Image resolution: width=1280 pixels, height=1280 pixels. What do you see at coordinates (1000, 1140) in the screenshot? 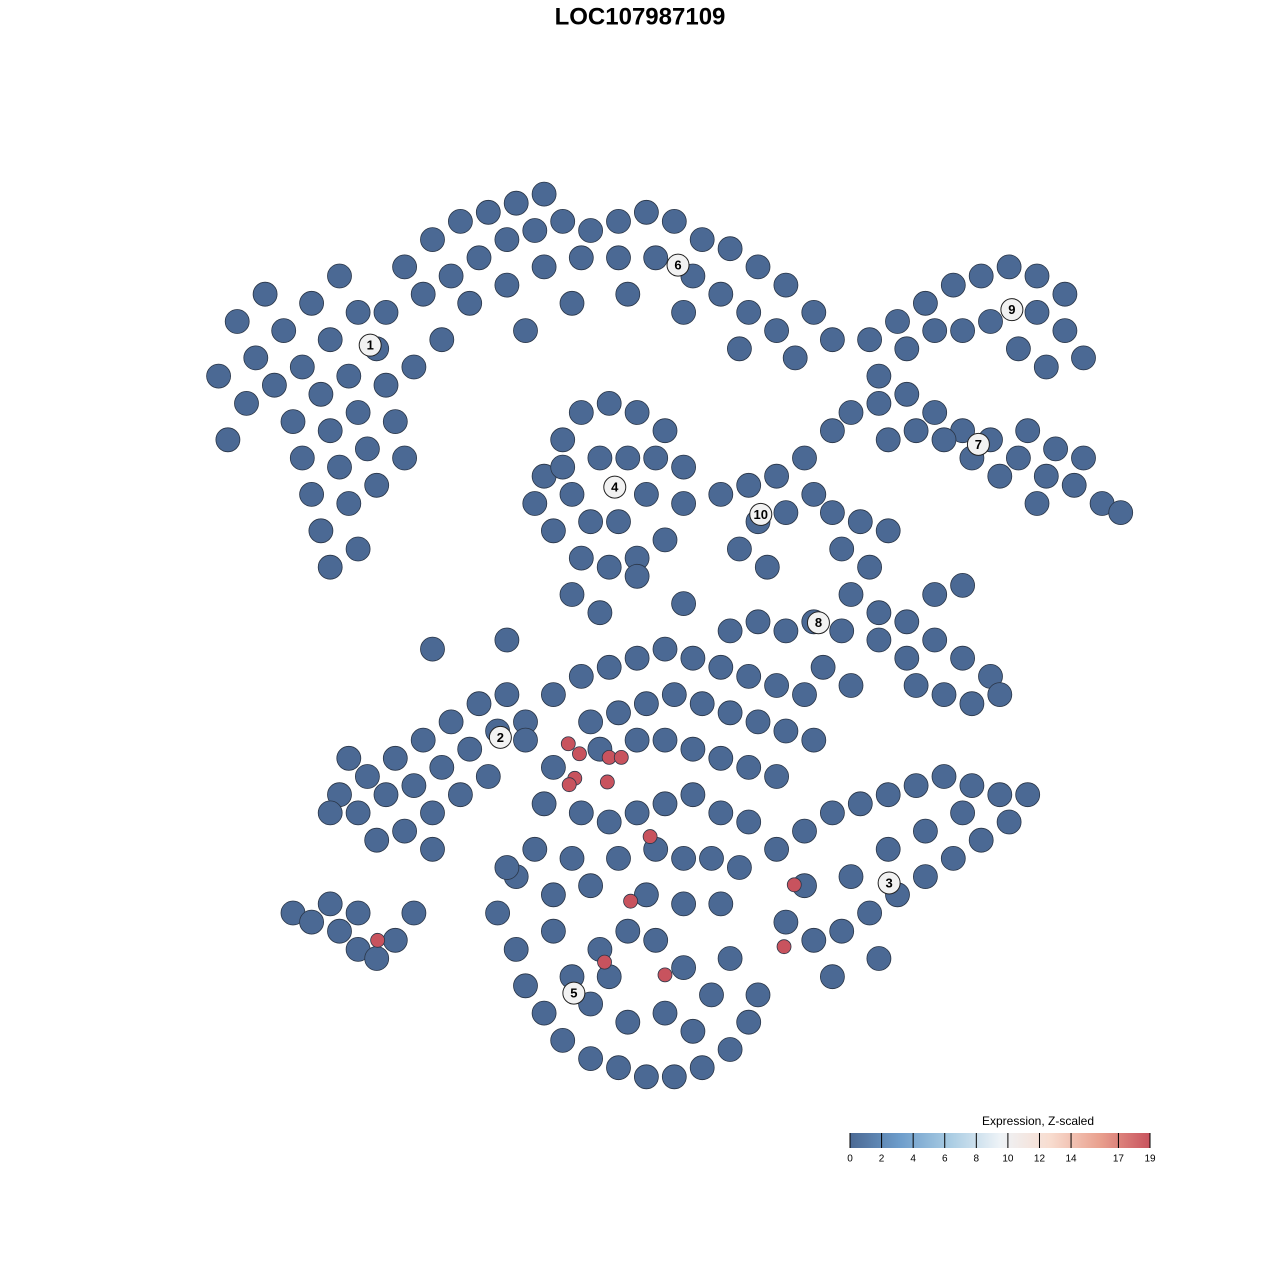
I see `colorbar-fill` at bounding box center [1000, 1140].